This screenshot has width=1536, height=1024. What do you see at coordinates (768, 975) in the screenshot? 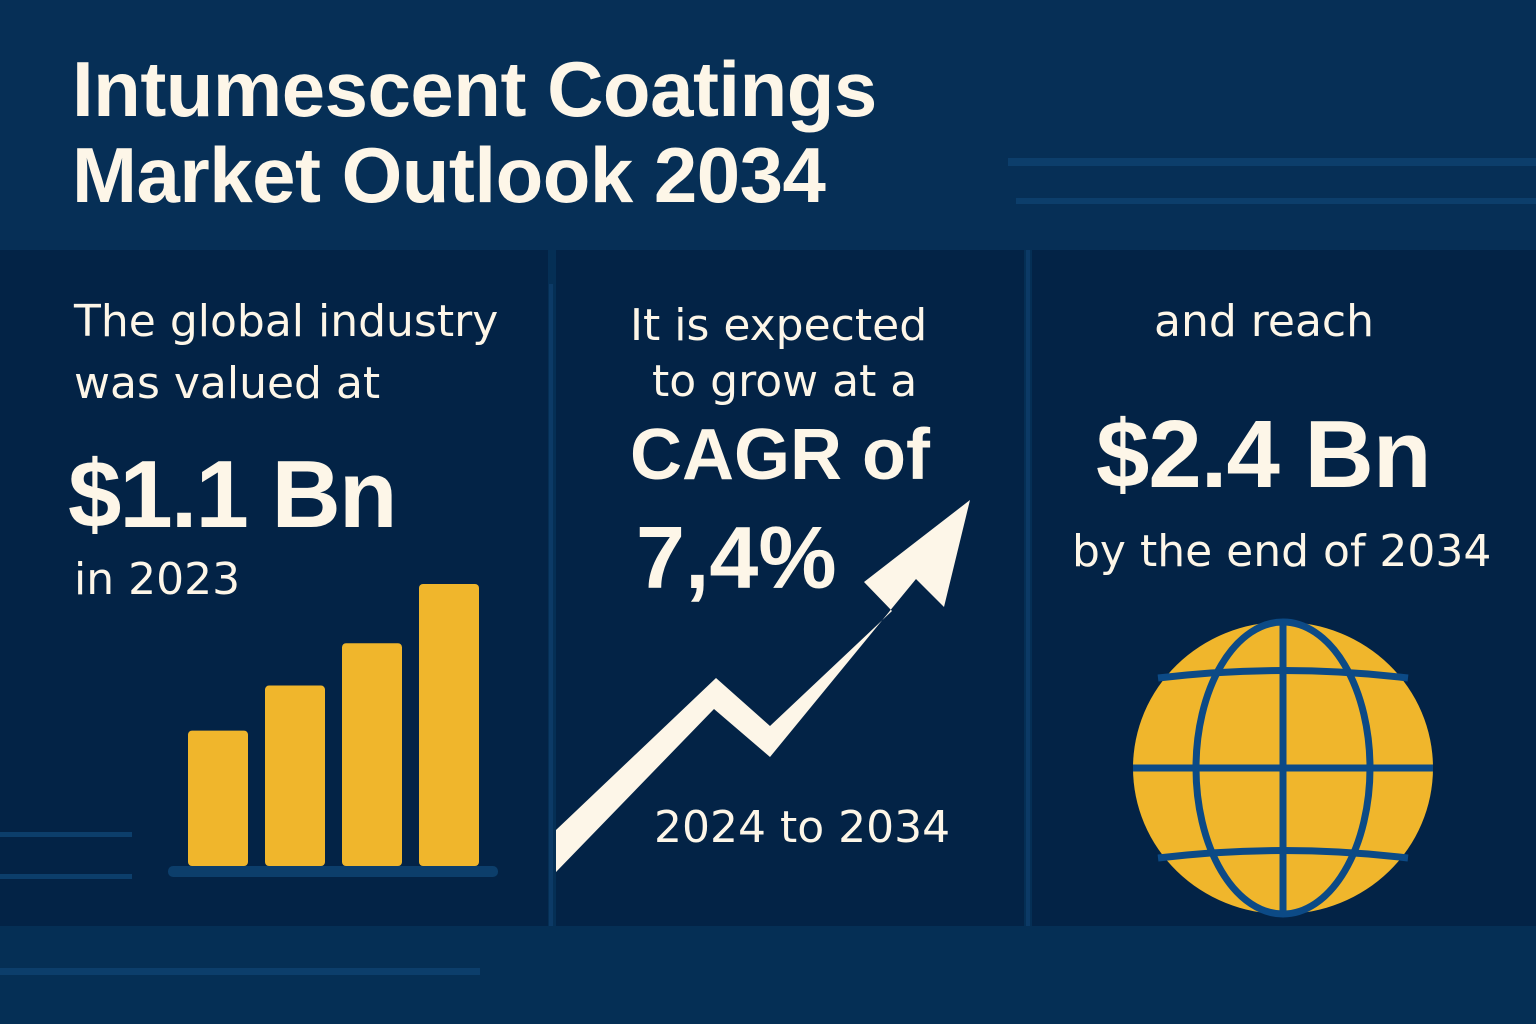
I see `footer` at bounding box center [768, 975].